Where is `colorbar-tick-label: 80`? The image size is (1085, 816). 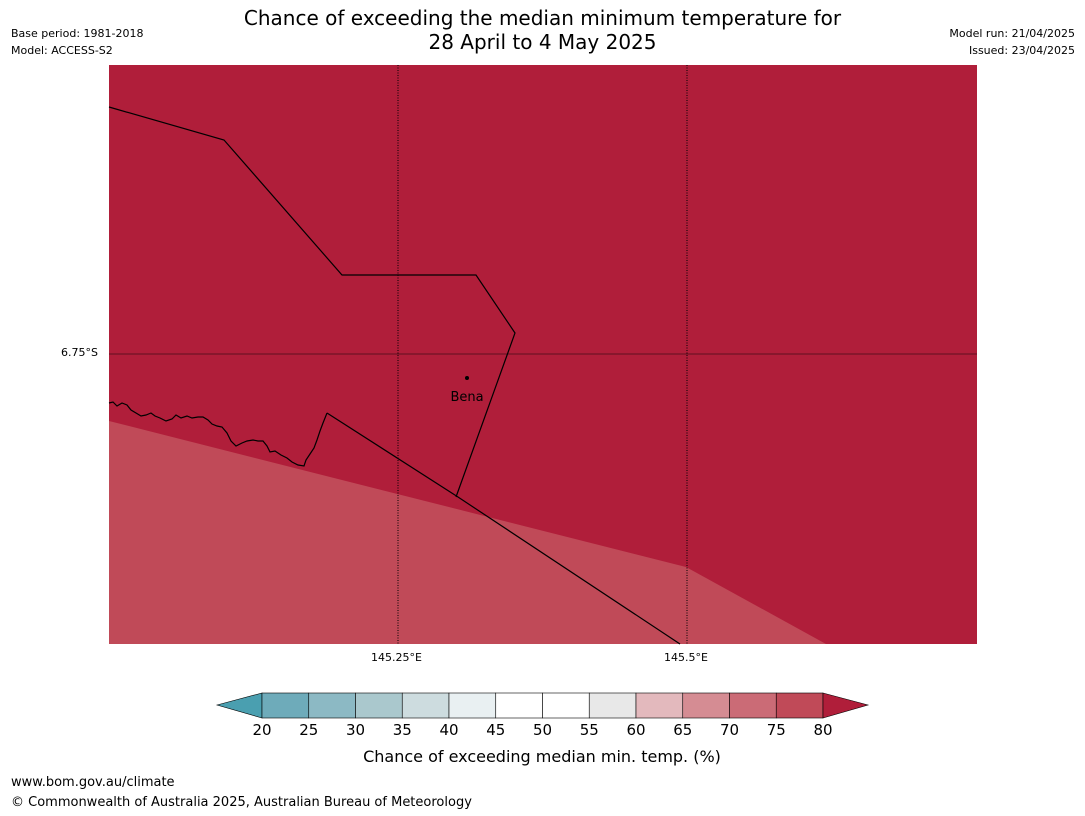 colorbar-tick-label: 80 is located at coordinates (822, 730).